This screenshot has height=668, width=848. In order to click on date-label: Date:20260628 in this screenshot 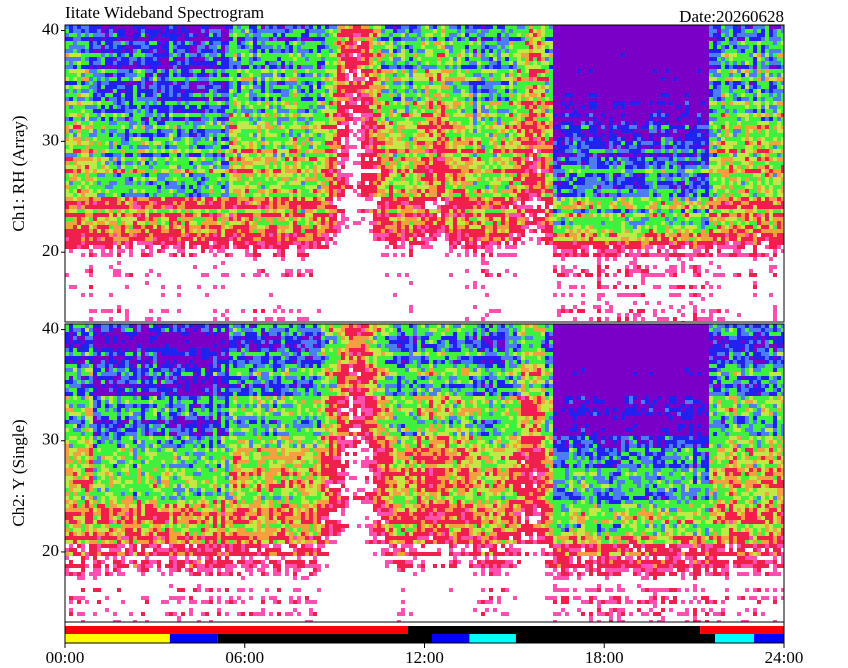, I will do `click(731, 16)`.